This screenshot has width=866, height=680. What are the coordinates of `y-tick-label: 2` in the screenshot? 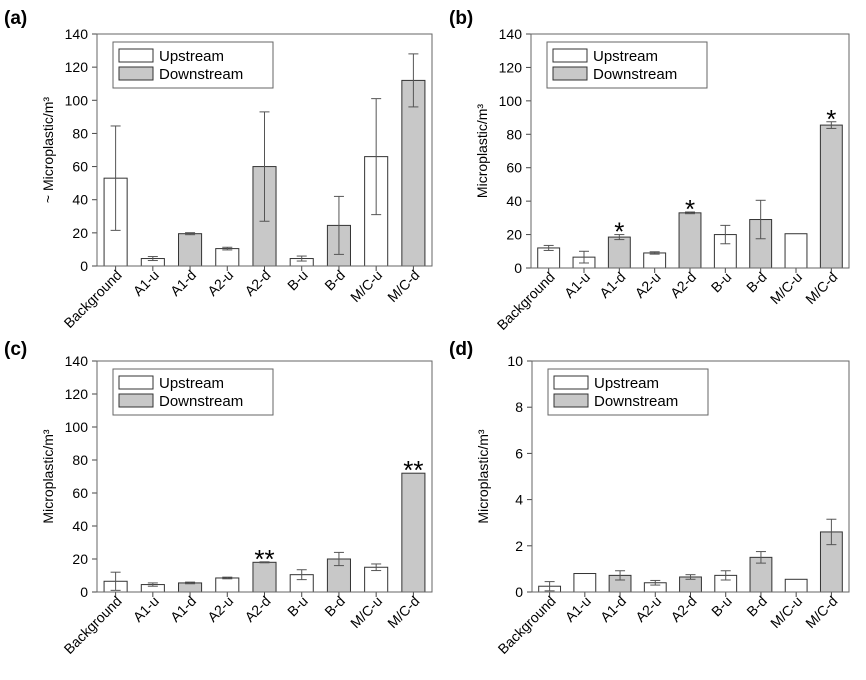 It's located at (519, 546).